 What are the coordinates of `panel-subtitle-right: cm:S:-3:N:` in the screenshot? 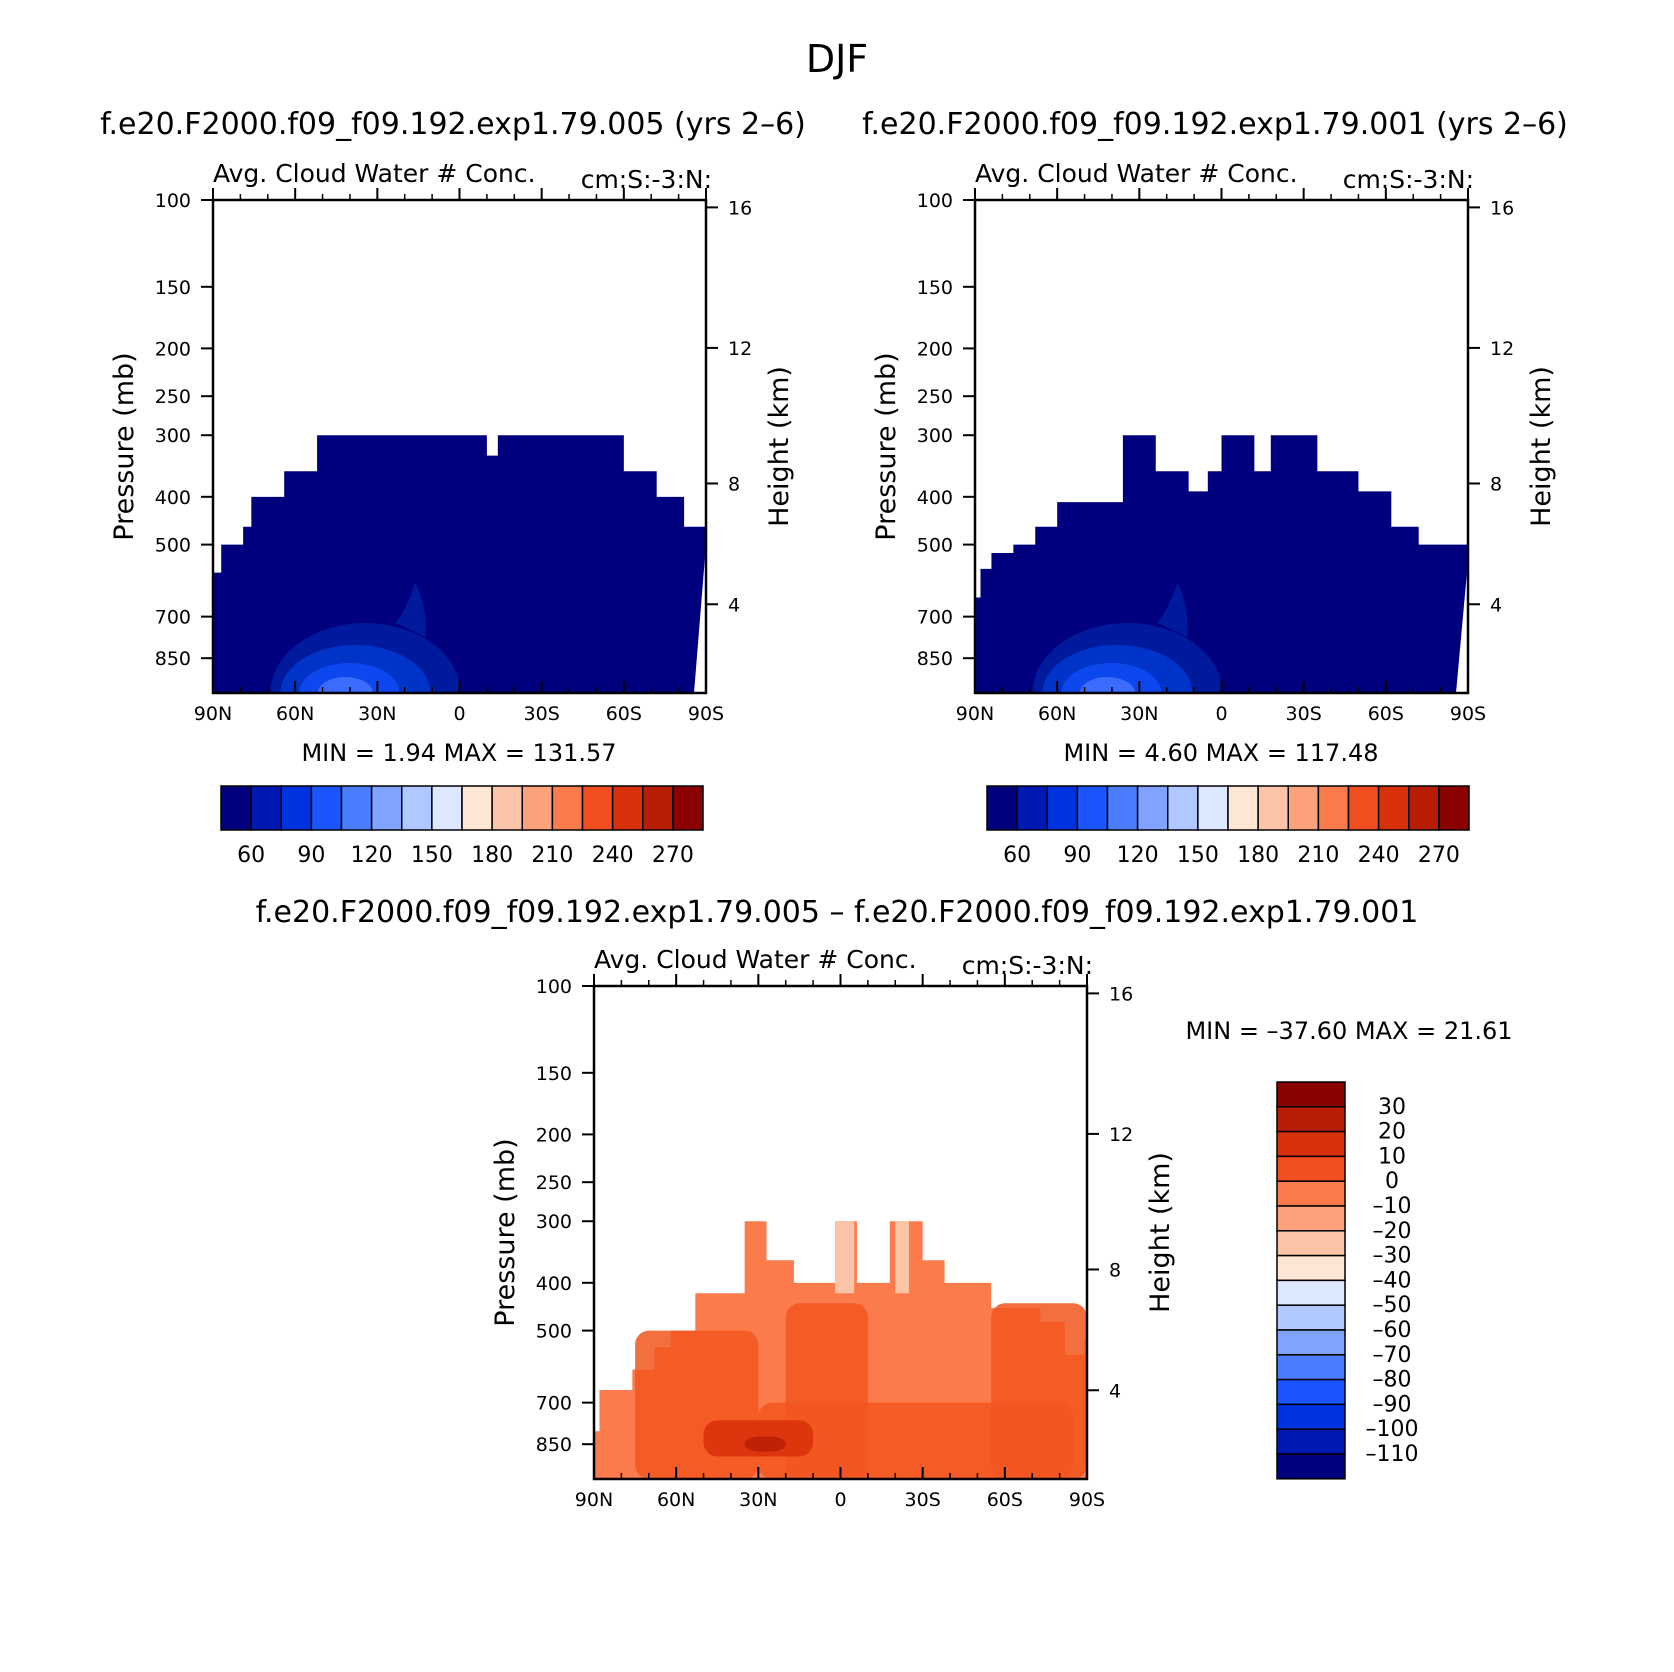 It's located at (646, 179).